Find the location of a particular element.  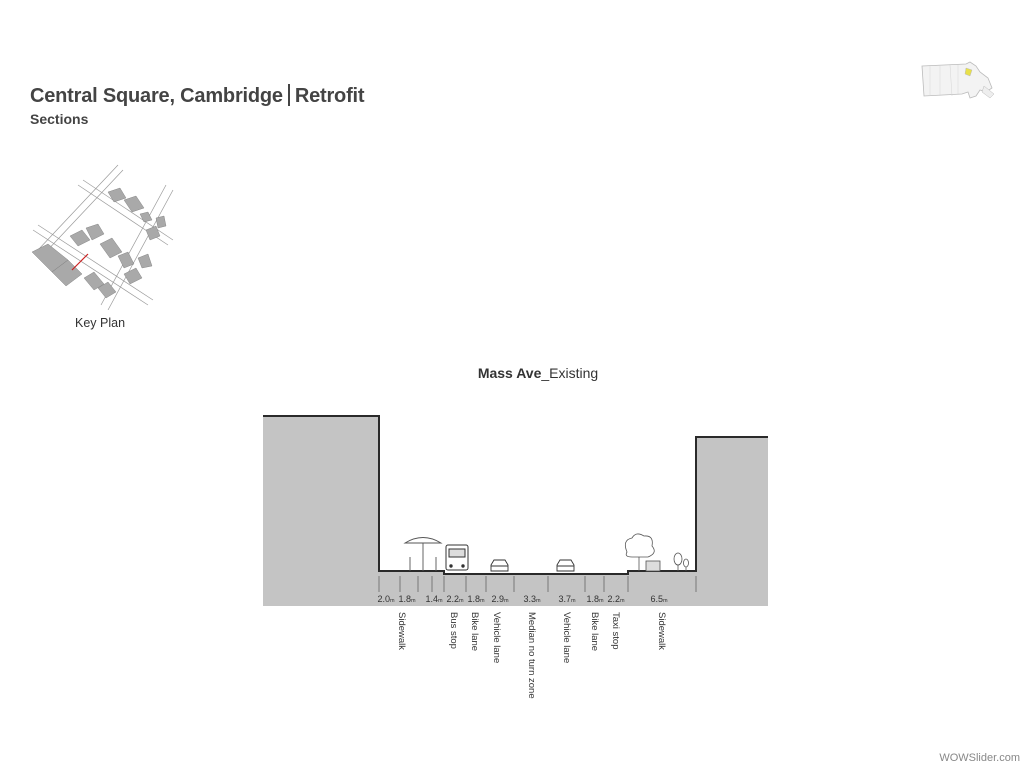

width-label-11: 6.5m is located at coordinates (659, 599).